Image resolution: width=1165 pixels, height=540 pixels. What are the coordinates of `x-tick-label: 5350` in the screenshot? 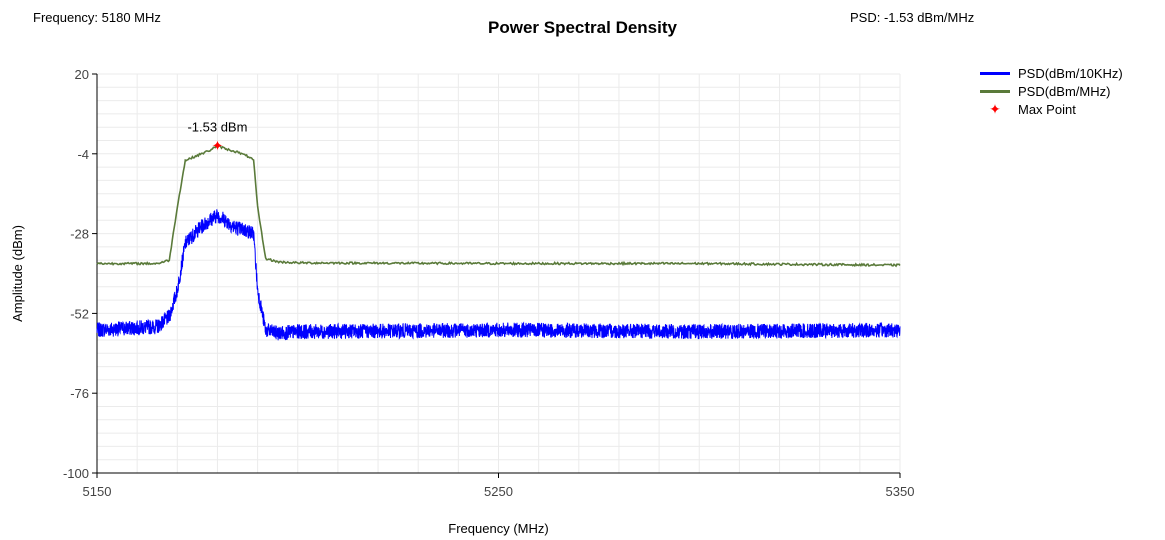 It's located at (900, 491).